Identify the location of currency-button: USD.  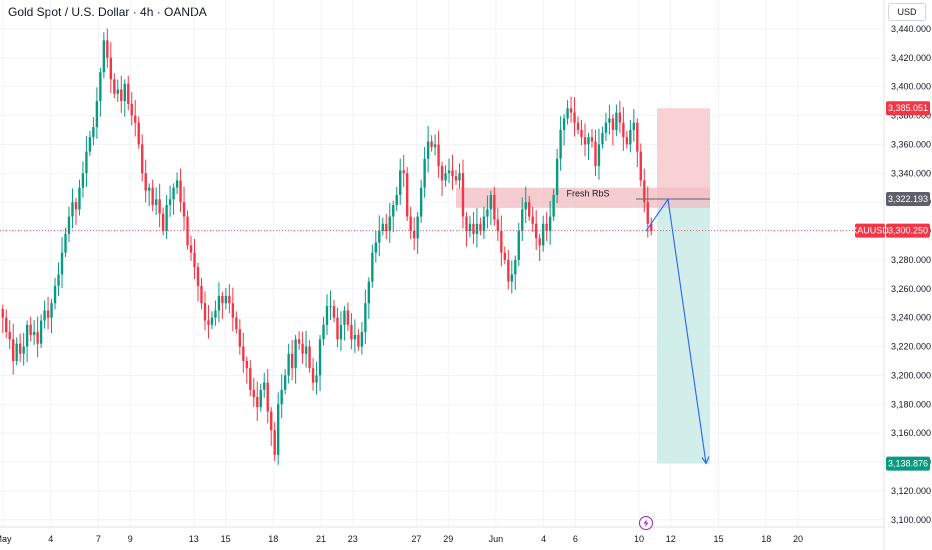
(907, 12).